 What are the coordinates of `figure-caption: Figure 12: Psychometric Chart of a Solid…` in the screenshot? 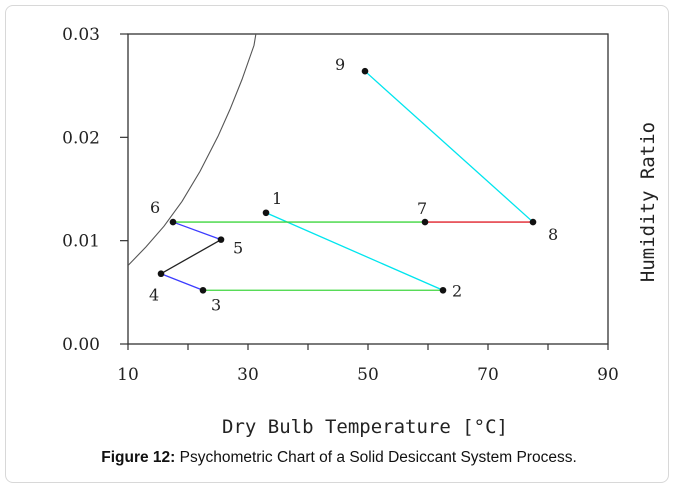 It's located at (339, 458).